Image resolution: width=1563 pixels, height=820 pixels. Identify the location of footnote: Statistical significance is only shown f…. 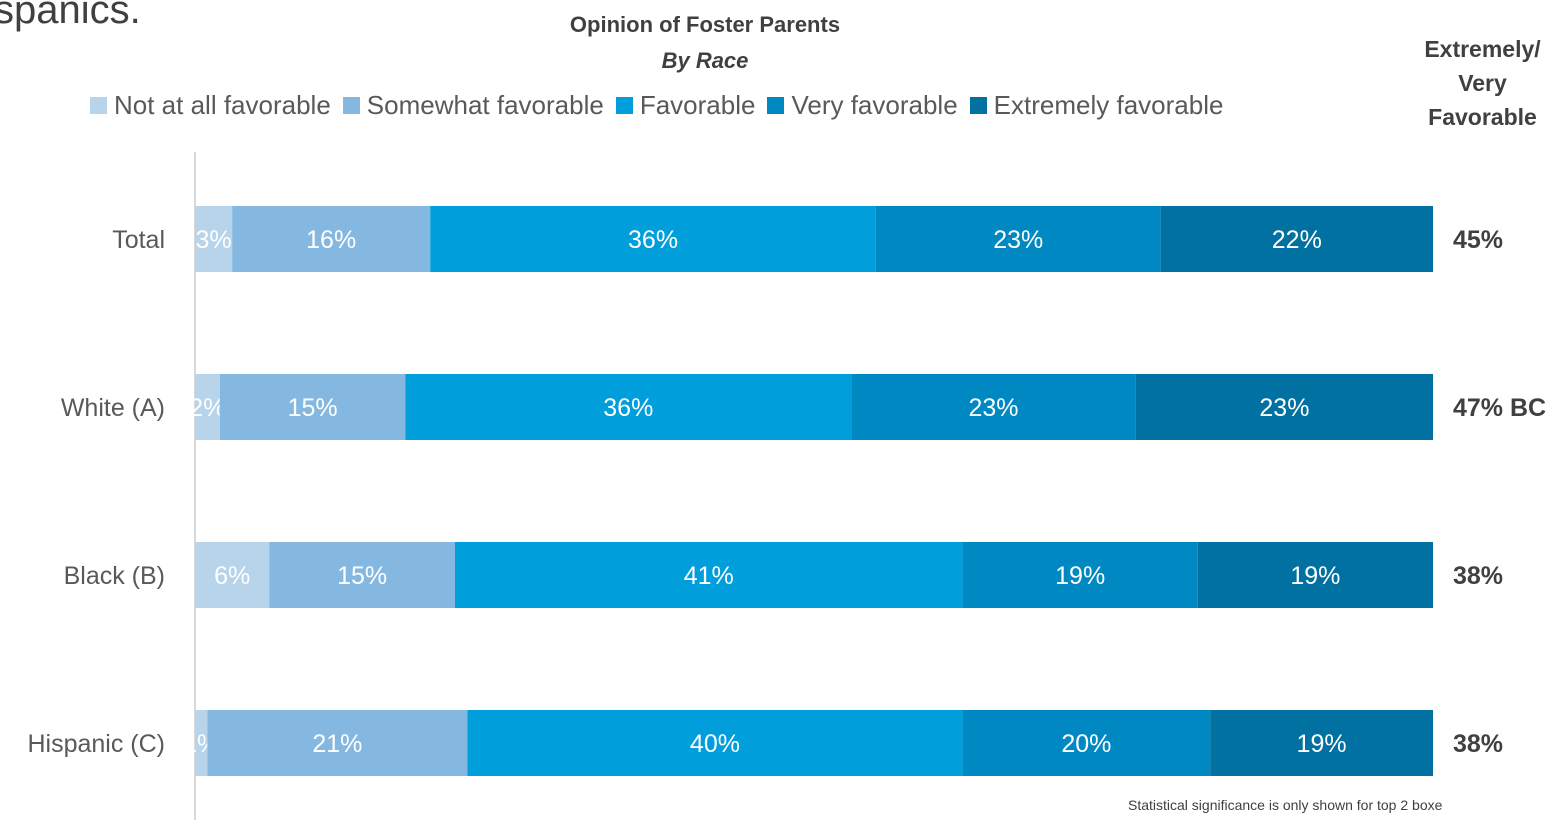
(1285, 805).